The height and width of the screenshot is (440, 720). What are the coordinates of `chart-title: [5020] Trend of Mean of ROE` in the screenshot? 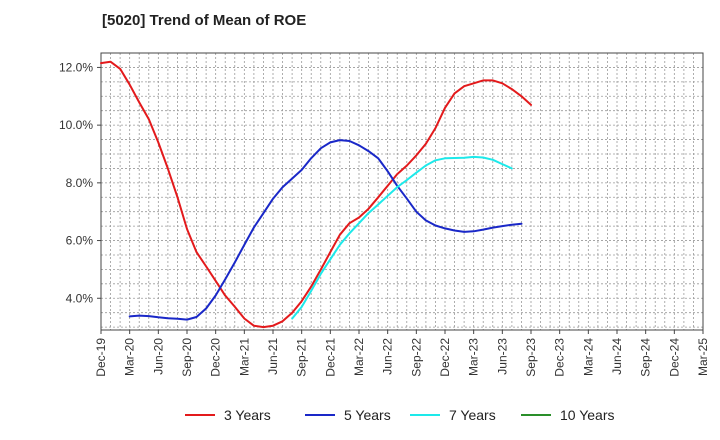 It's located at (204, 20).